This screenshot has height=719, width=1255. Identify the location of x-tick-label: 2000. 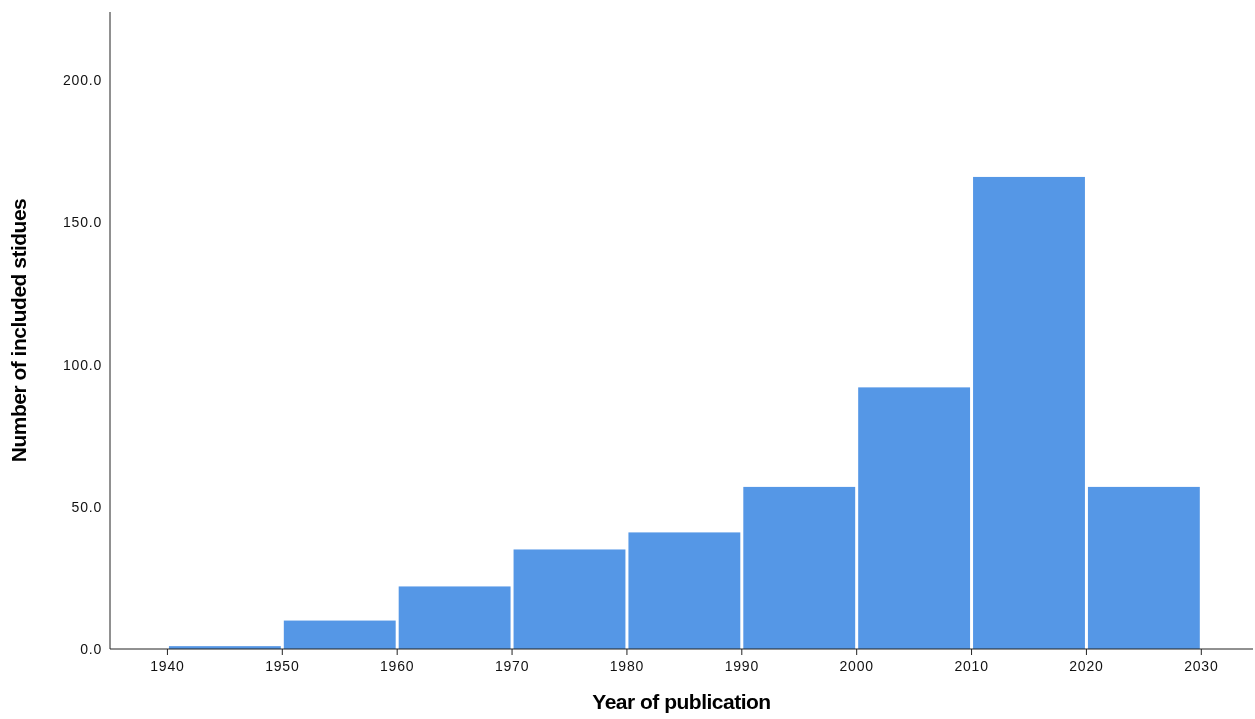
(856, 666).